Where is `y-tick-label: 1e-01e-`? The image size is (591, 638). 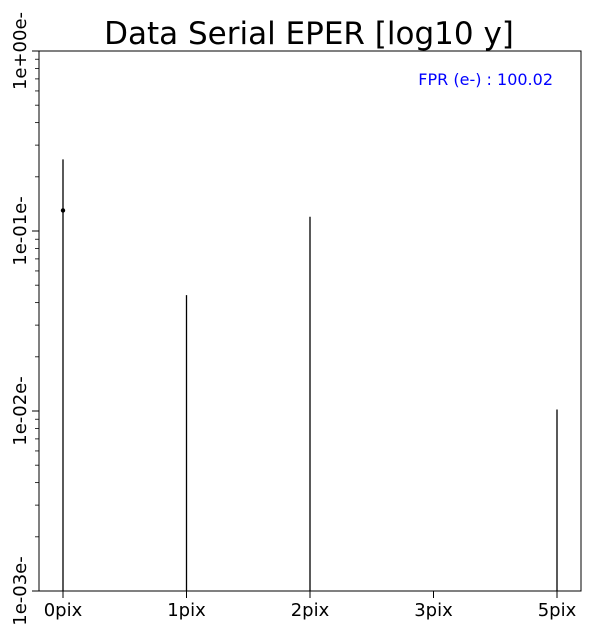
y-tick-label: 1e-01e- is located at coordinates (20, 231).